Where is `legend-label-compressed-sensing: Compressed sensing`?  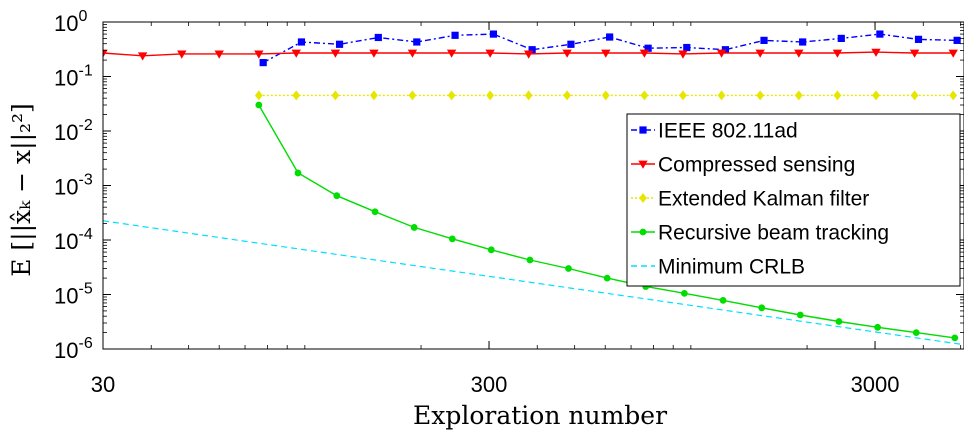
legend-label-compressed-sensing: Compressed sensing is located at coordinates (756, 165).